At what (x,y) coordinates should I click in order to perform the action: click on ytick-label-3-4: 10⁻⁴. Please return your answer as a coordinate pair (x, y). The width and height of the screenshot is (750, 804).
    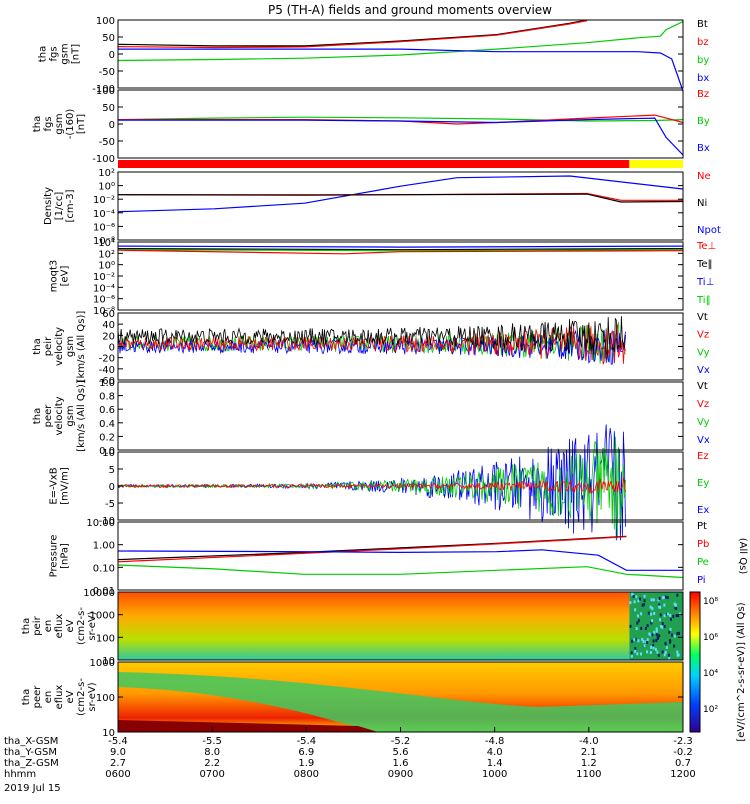
    Looking at the image, I should click on (104, 288).